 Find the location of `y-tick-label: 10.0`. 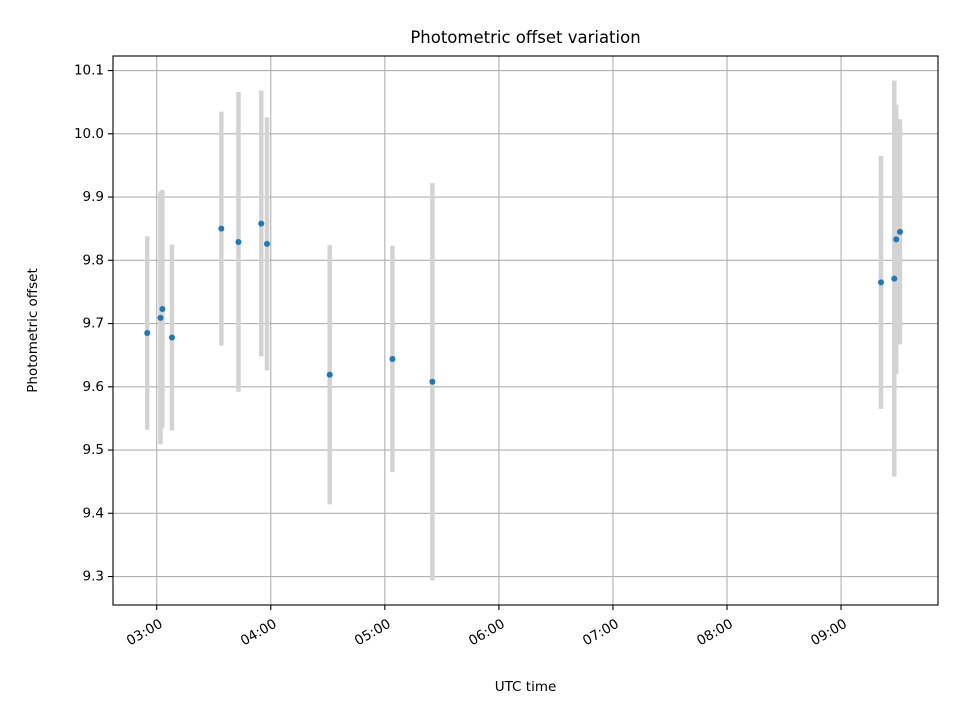

y-tick-label: 10.0 is located at coordinates (89, 134).